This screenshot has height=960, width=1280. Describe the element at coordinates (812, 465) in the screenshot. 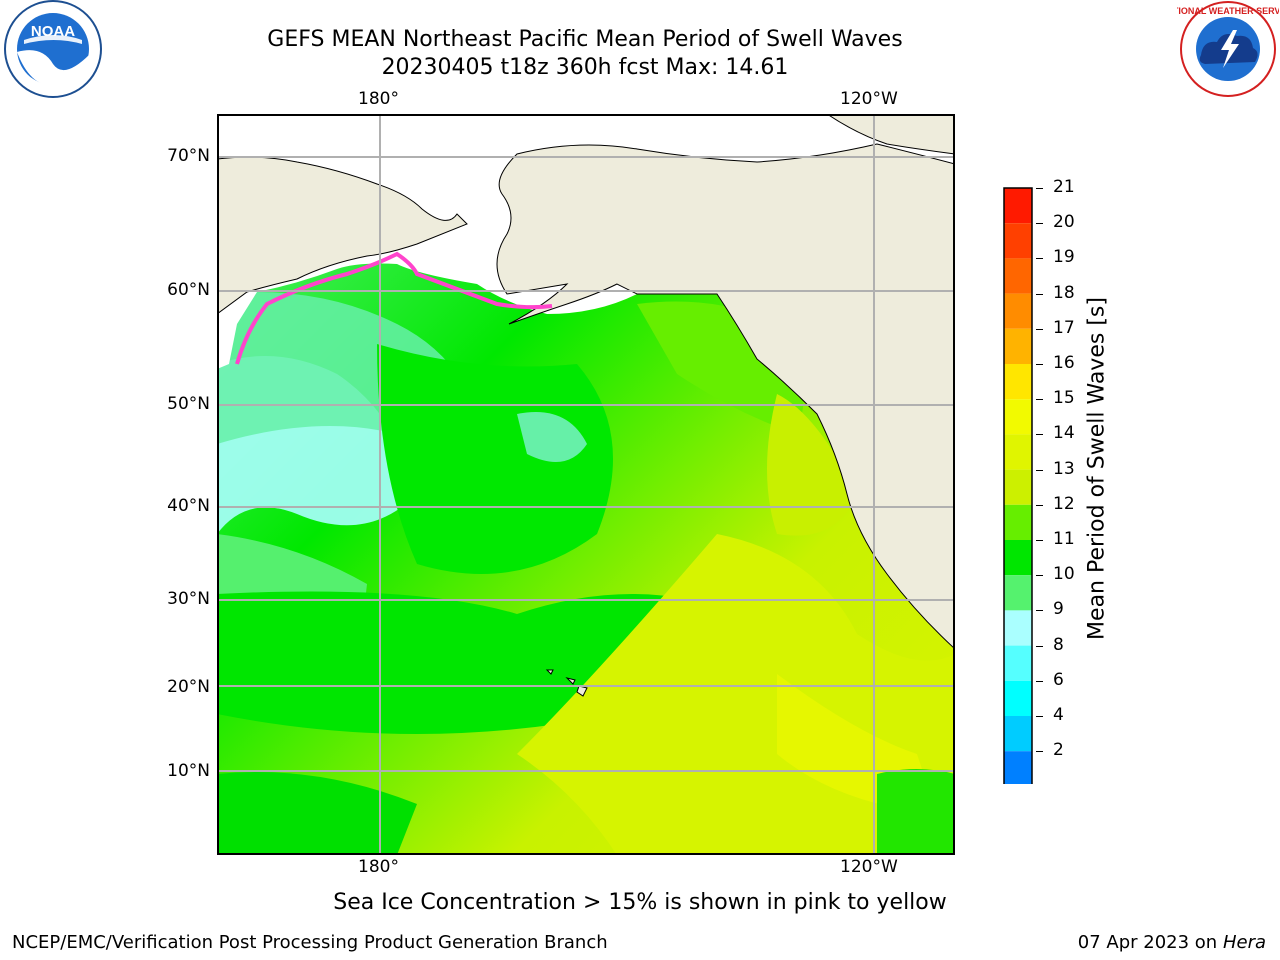

I see `swell-zone-12-13s-coastal` at that location.